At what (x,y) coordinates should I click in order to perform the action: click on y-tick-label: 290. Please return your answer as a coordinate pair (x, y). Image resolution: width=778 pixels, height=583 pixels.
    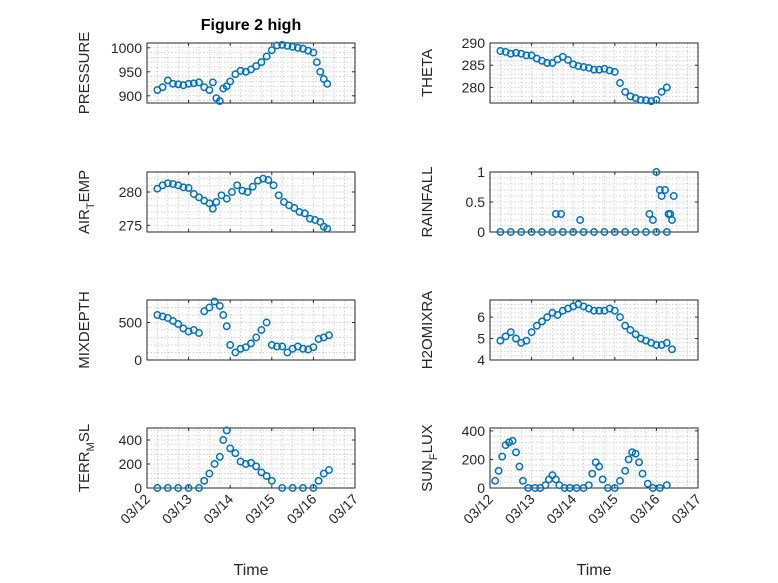
    Looking at the image, I should click on (474, 43).